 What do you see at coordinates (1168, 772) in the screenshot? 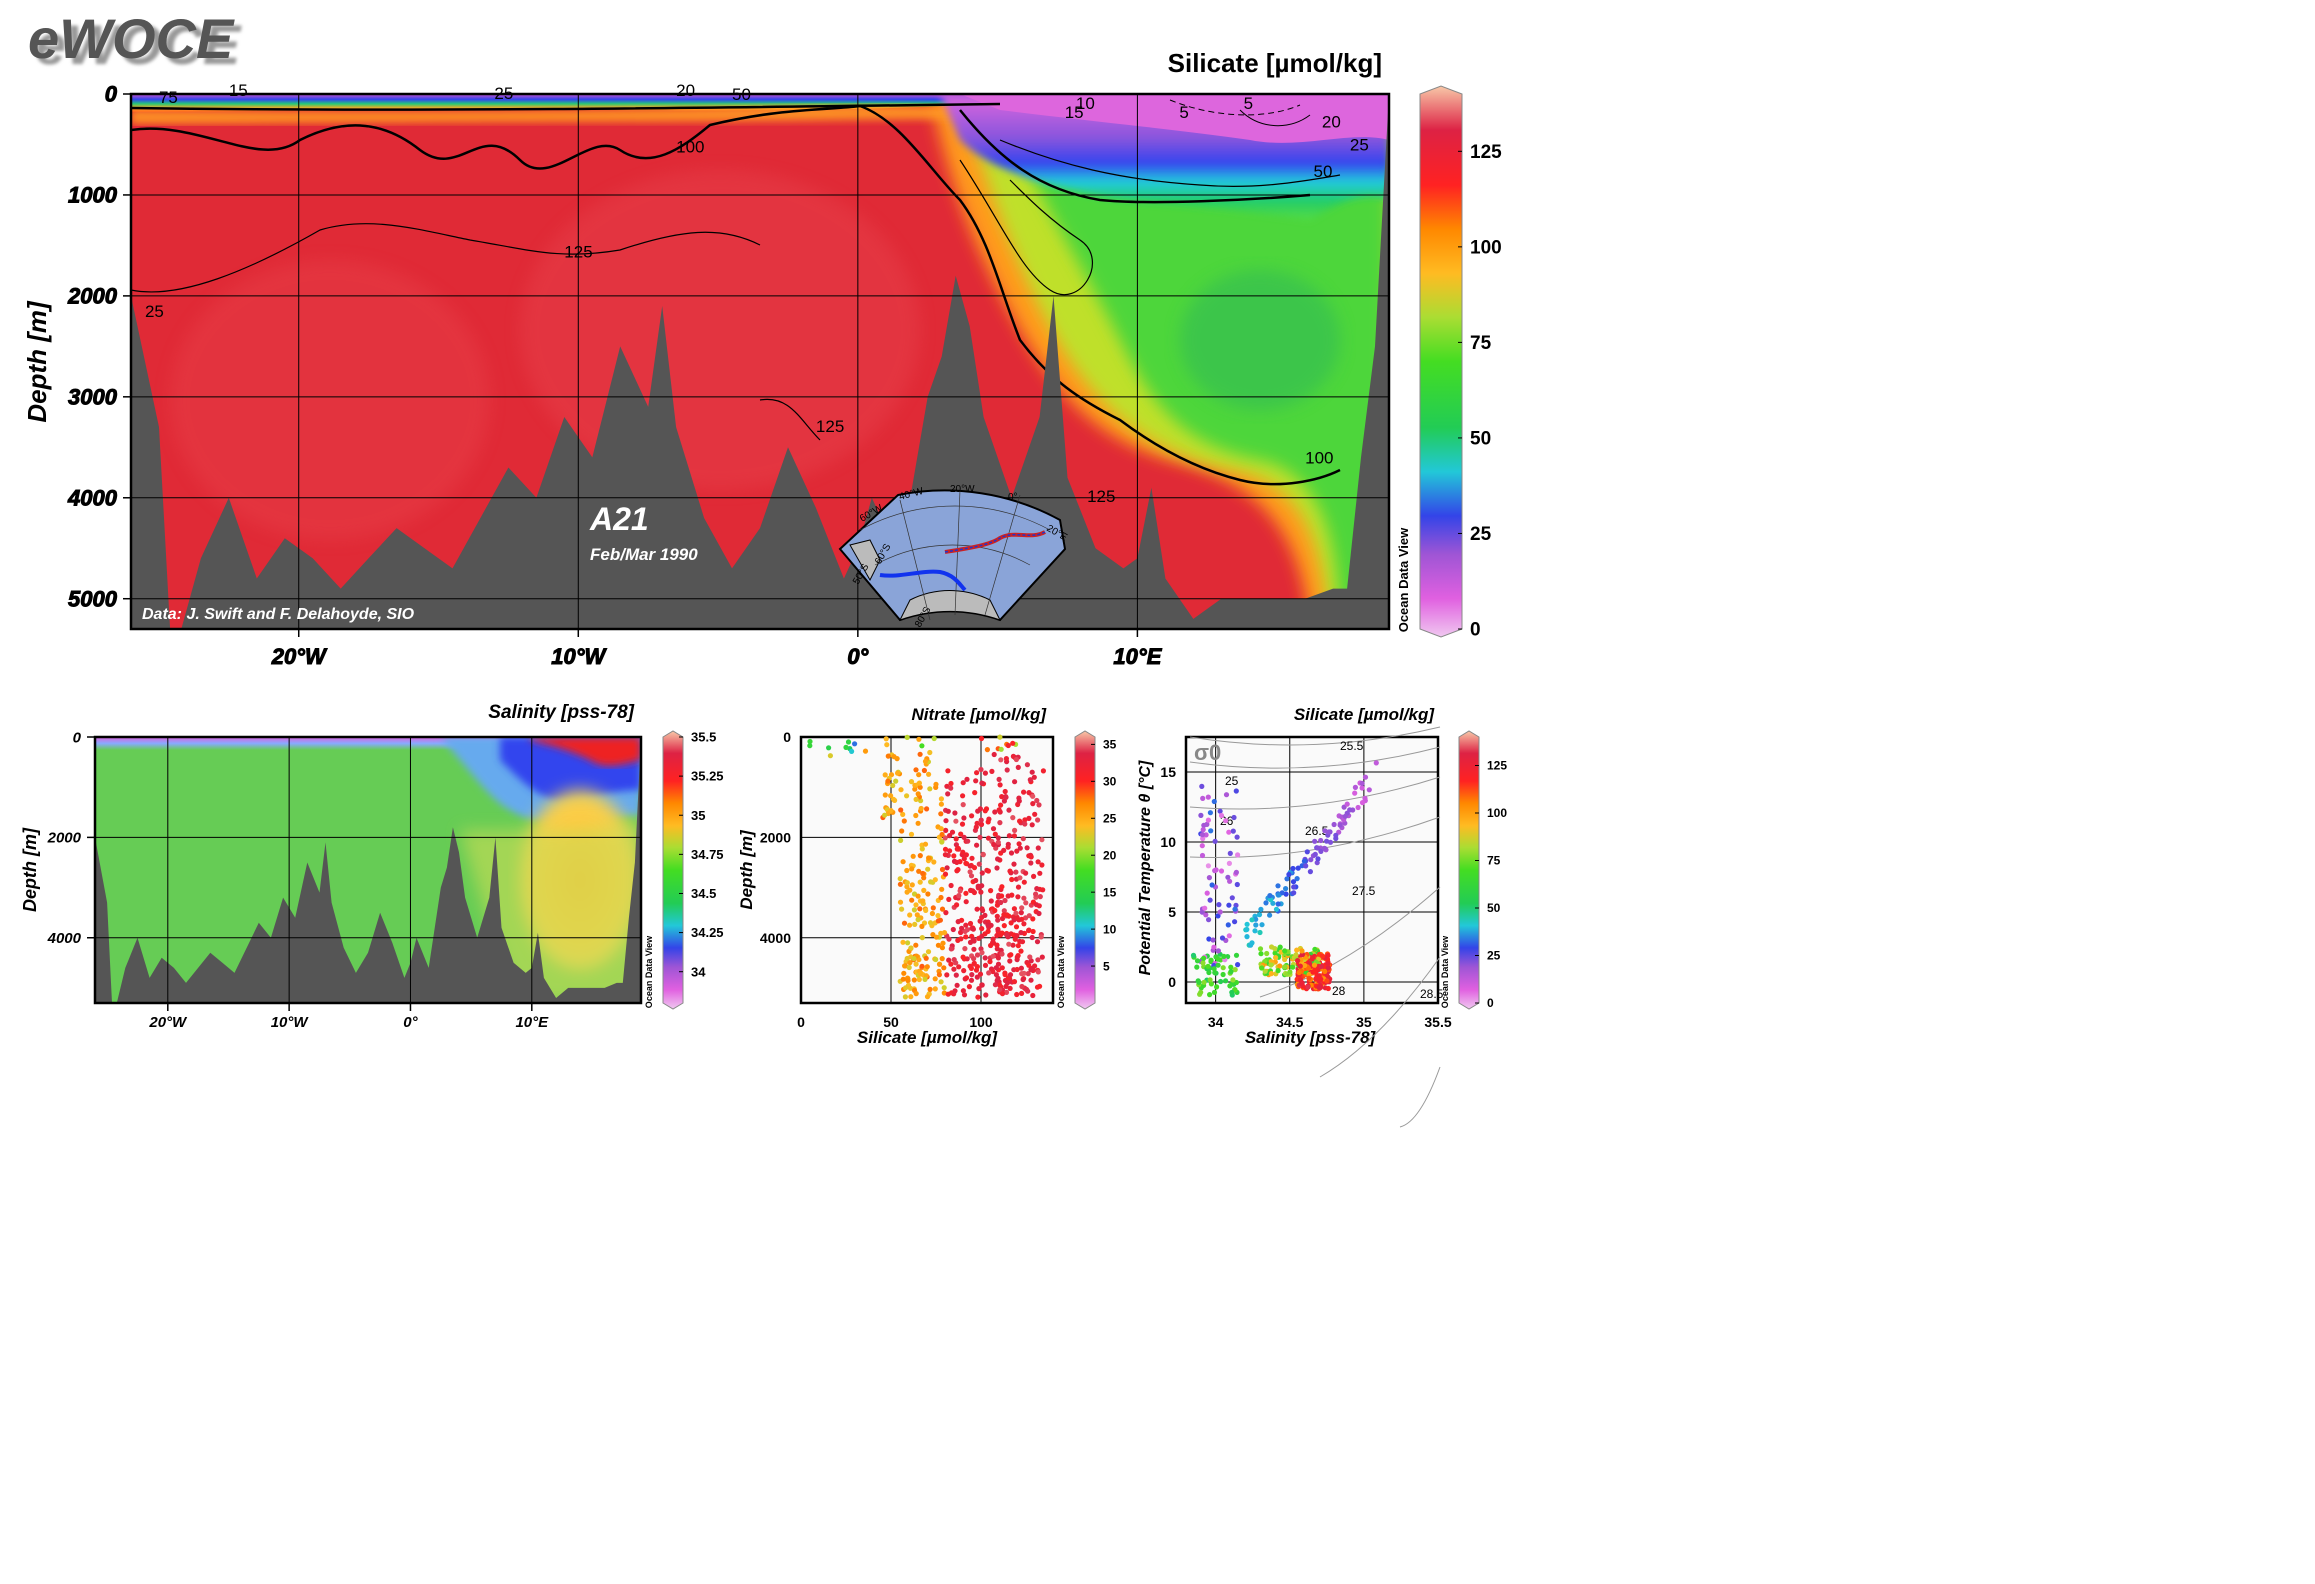
I see `ts-ytick-label: 15` at bounding box center [1168, 772].